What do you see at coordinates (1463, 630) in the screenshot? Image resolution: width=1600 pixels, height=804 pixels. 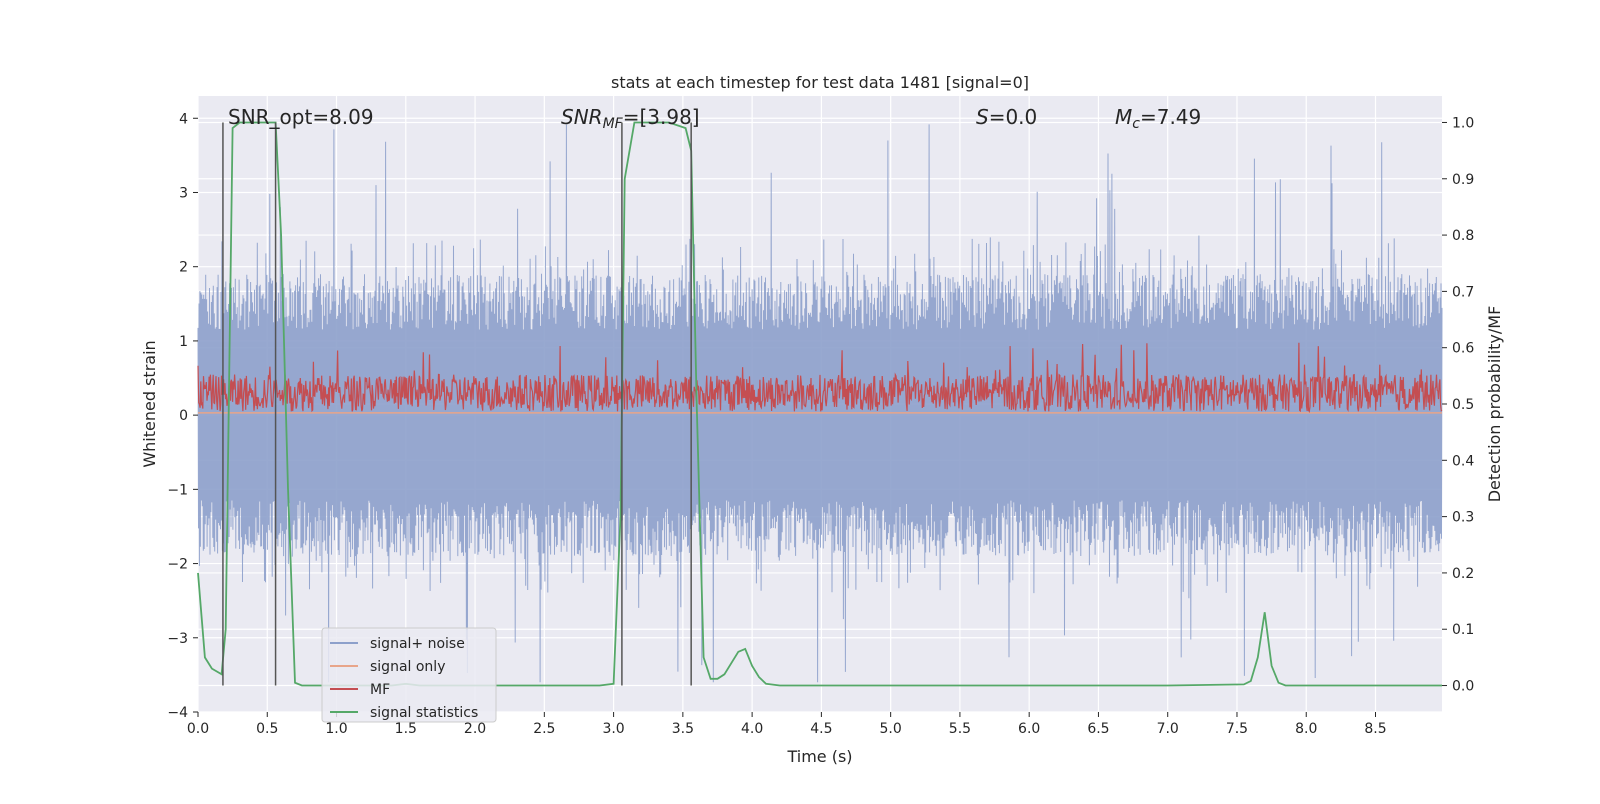 I see `y2-tick-label: 0.1` at bounding box center [1463, 630].